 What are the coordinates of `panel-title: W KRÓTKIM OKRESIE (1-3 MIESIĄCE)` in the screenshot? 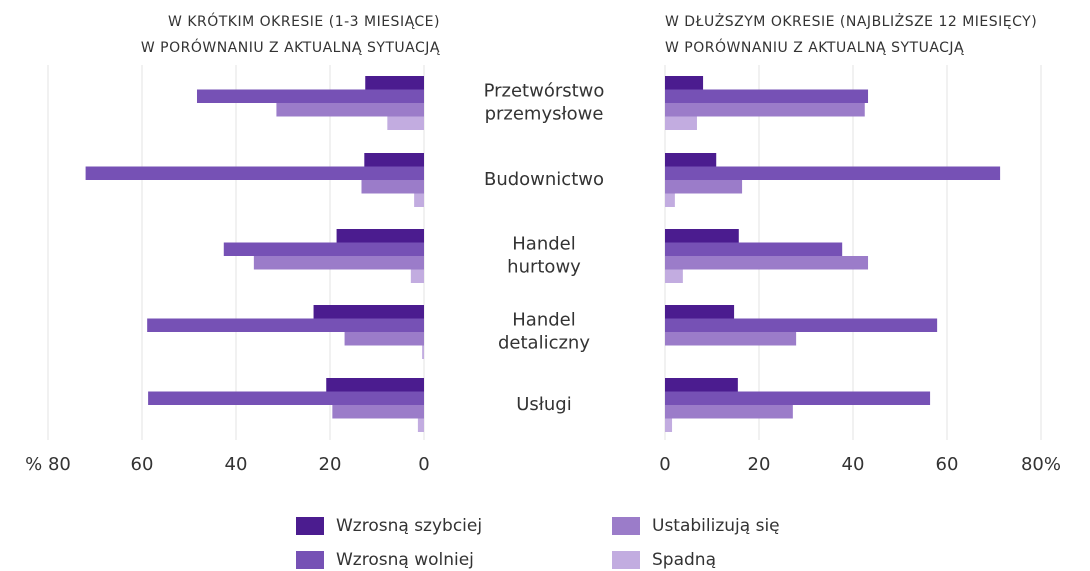 It's located at (304, 21).